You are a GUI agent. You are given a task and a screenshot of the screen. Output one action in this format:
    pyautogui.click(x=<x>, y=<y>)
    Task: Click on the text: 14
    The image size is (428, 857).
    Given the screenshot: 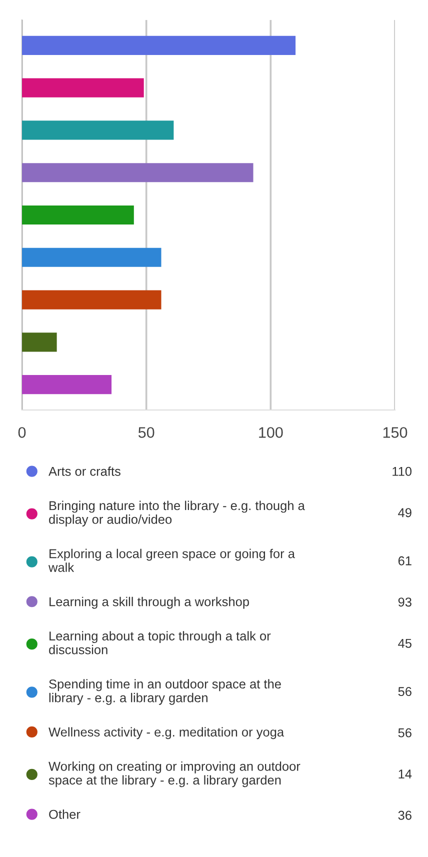 What is the action you would take?
    pyautogui.click(x=405, y=774)
    